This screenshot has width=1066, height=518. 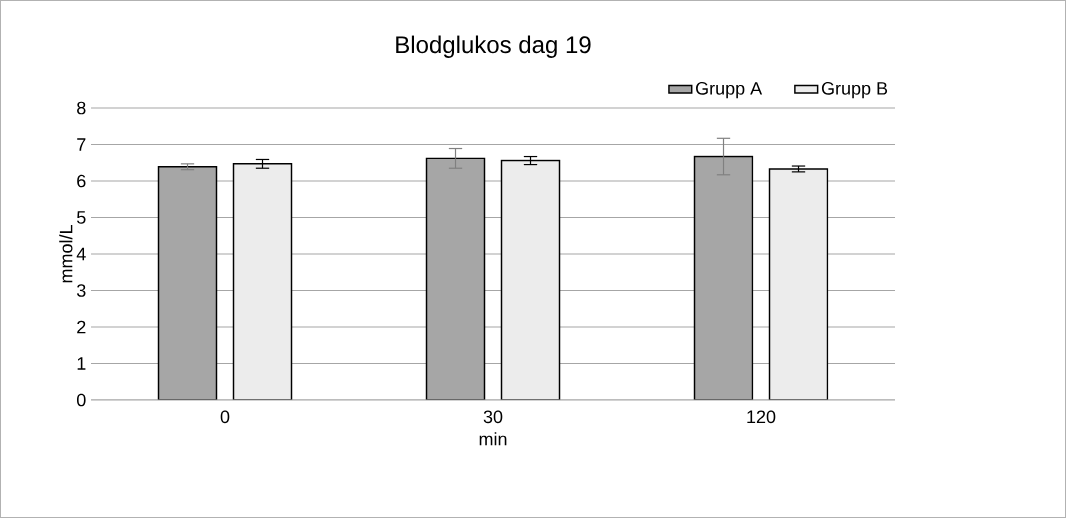 I want to click on y-tick-label: 6, so click(x=81, y=181).